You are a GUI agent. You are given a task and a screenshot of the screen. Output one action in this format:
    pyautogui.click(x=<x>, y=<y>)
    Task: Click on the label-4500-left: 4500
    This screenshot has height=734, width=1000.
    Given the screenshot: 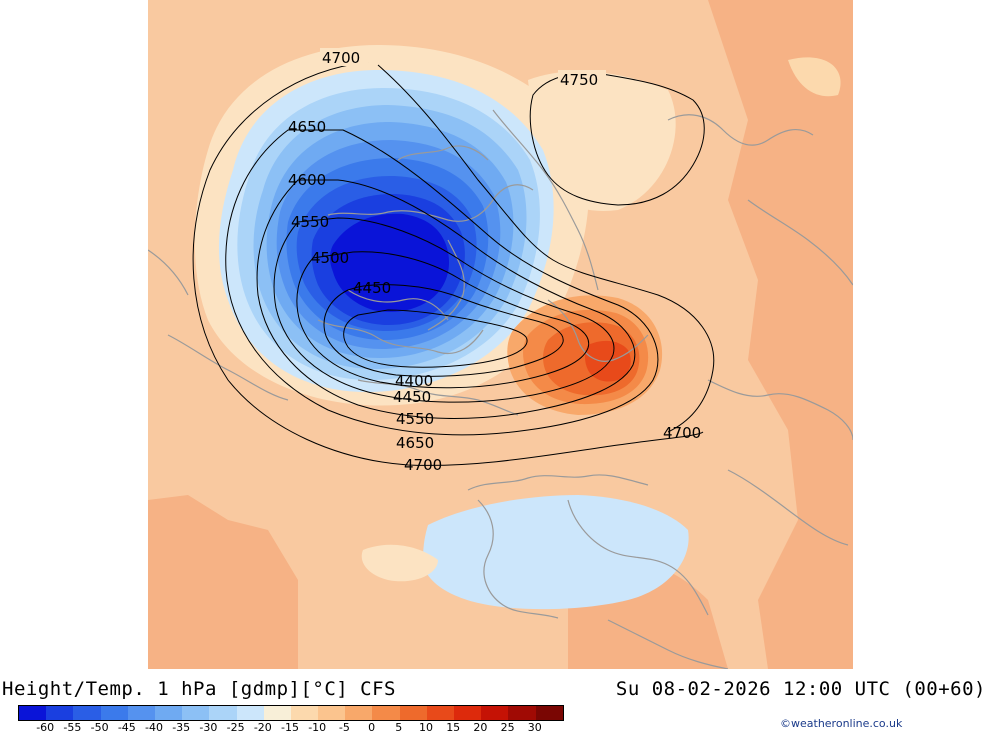 What is the action you would take?
    pyautogui.click(x=330, y=258)
    